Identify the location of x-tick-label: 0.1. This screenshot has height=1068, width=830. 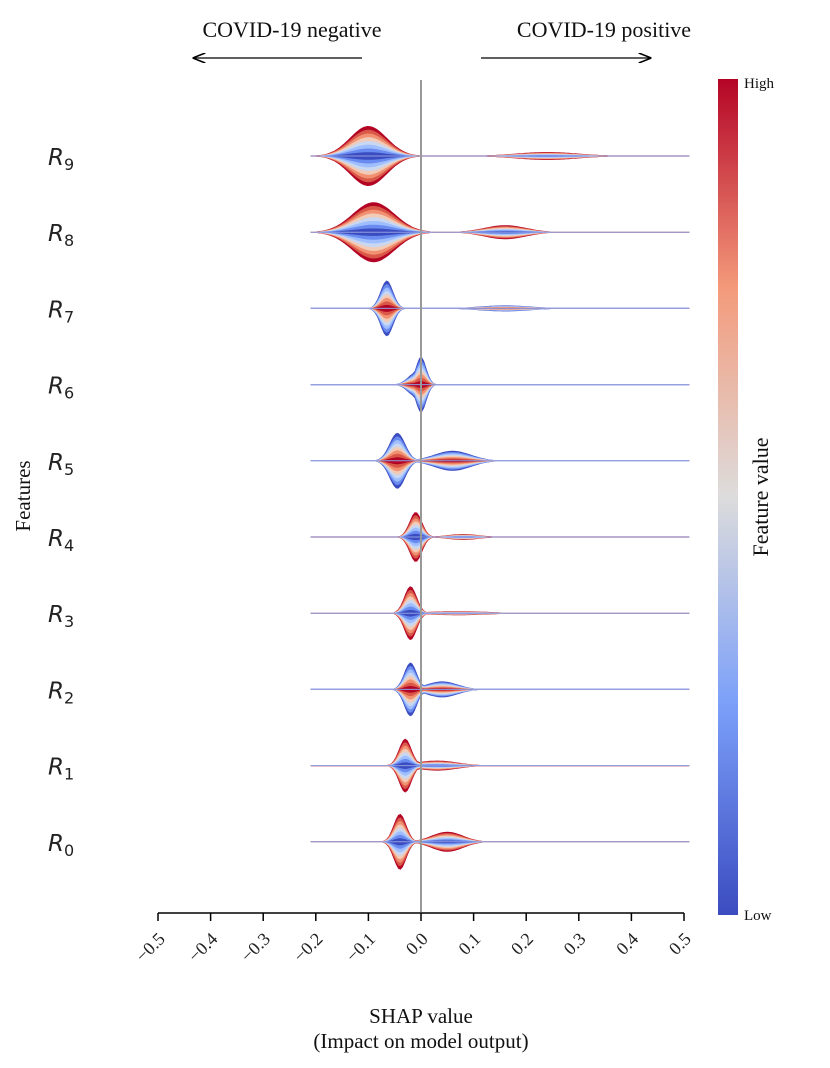
(469, 944).